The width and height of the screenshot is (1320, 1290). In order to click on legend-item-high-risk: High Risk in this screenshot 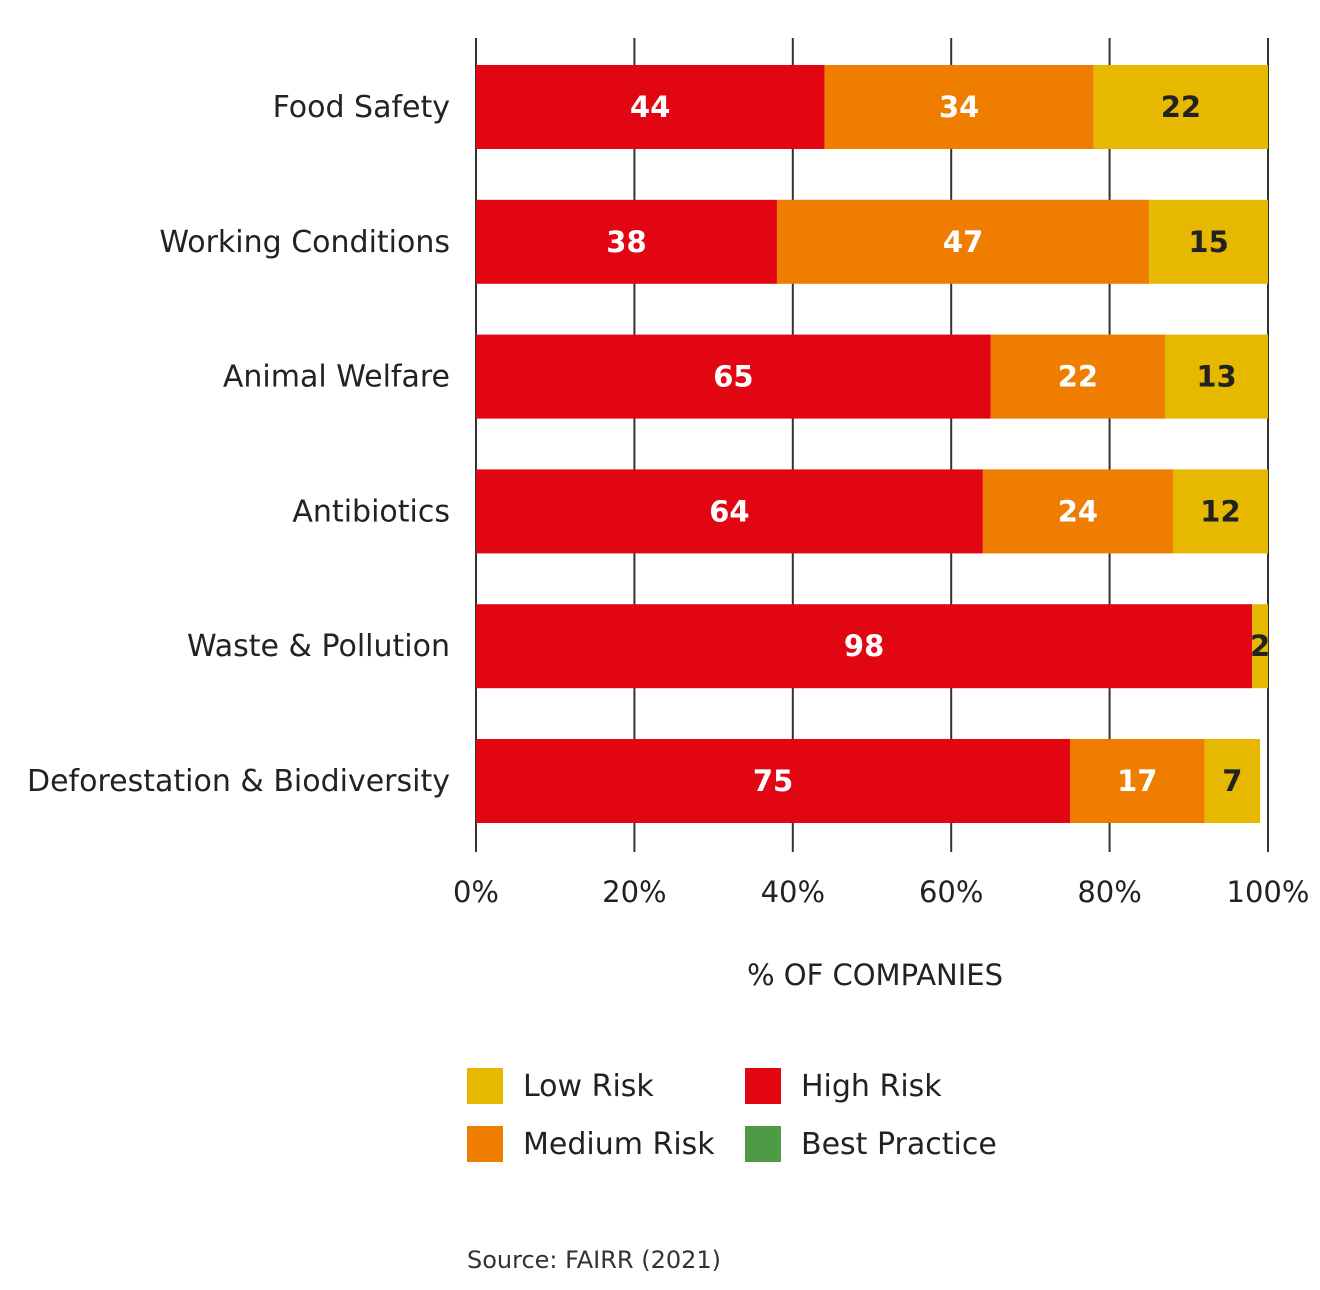, I will do `click(843, 1086)`.